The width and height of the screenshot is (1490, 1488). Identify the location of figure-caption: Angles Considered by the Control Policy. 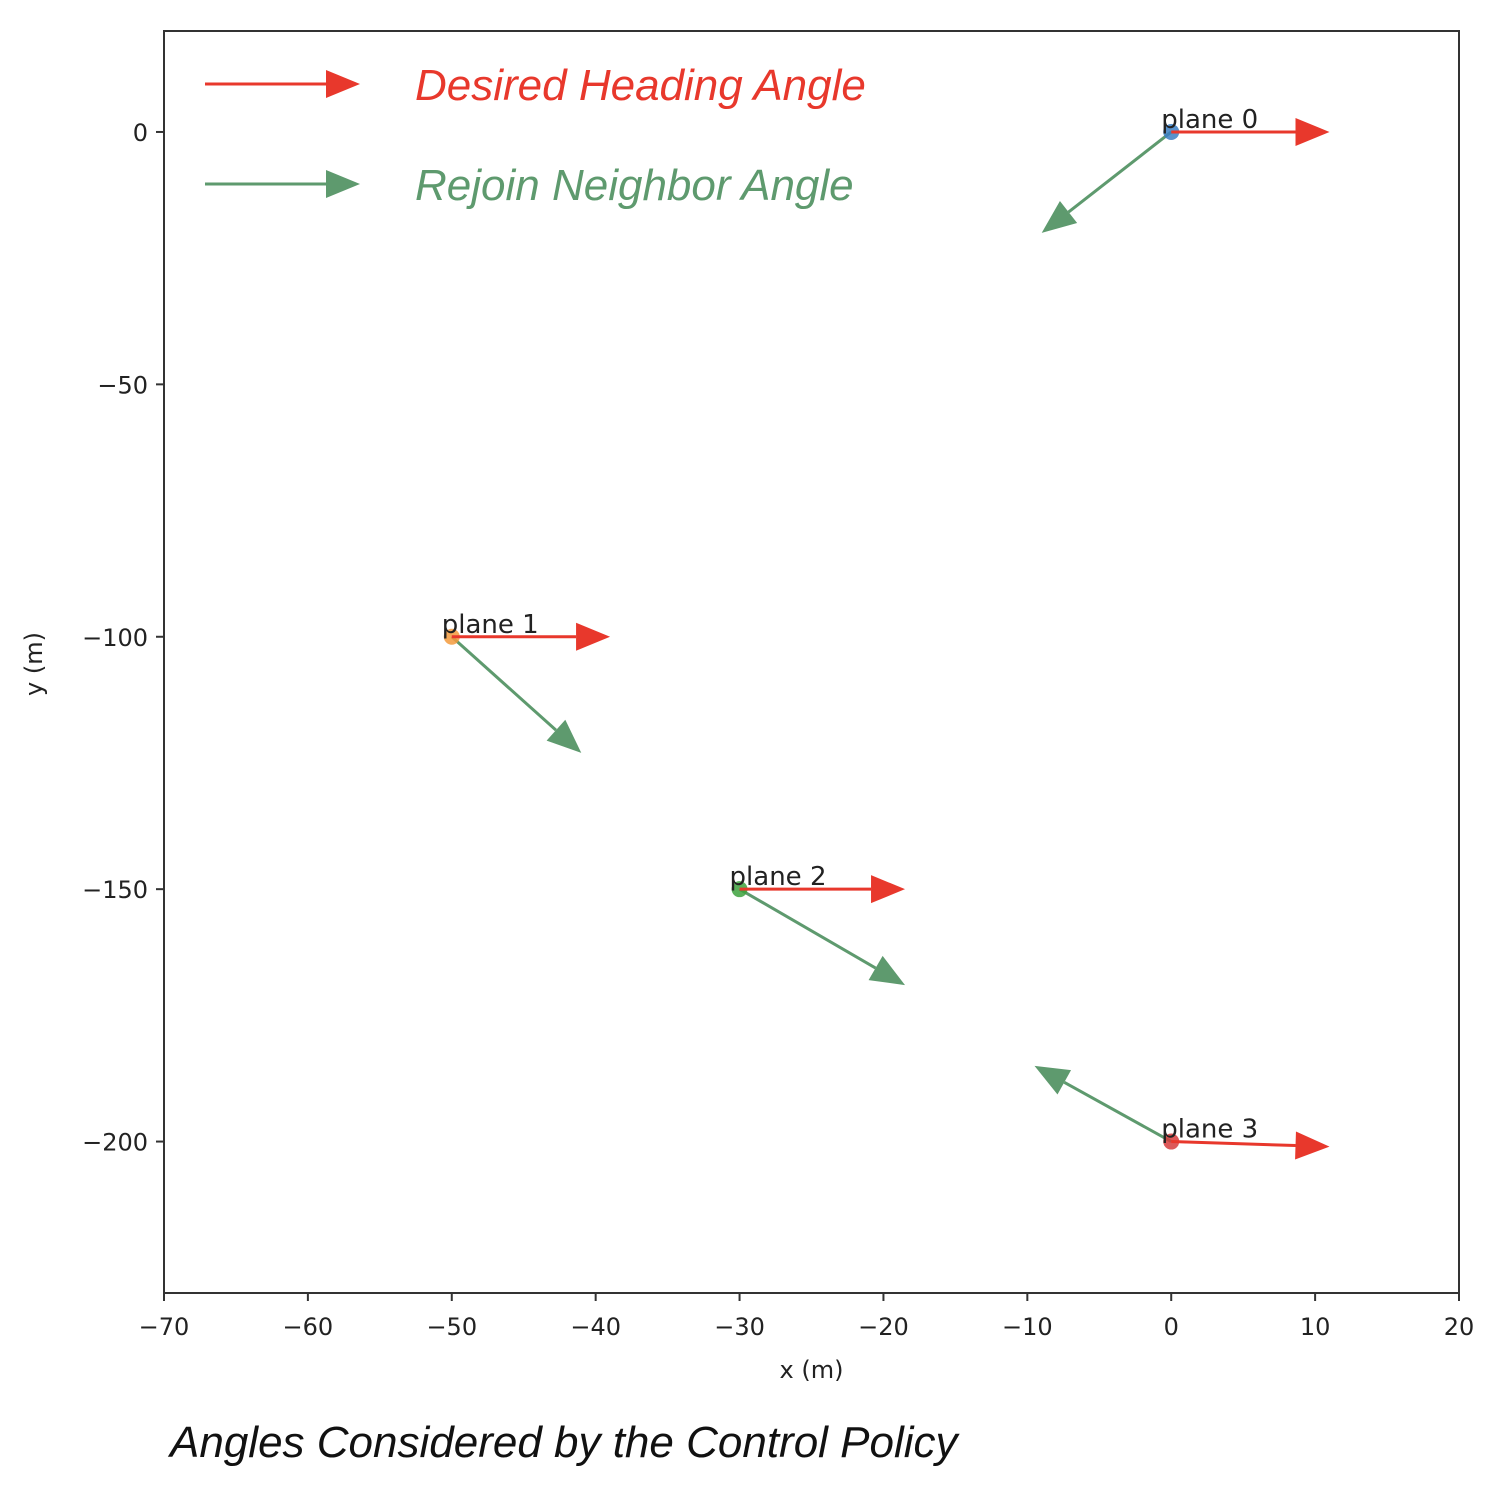
(564, 1442).